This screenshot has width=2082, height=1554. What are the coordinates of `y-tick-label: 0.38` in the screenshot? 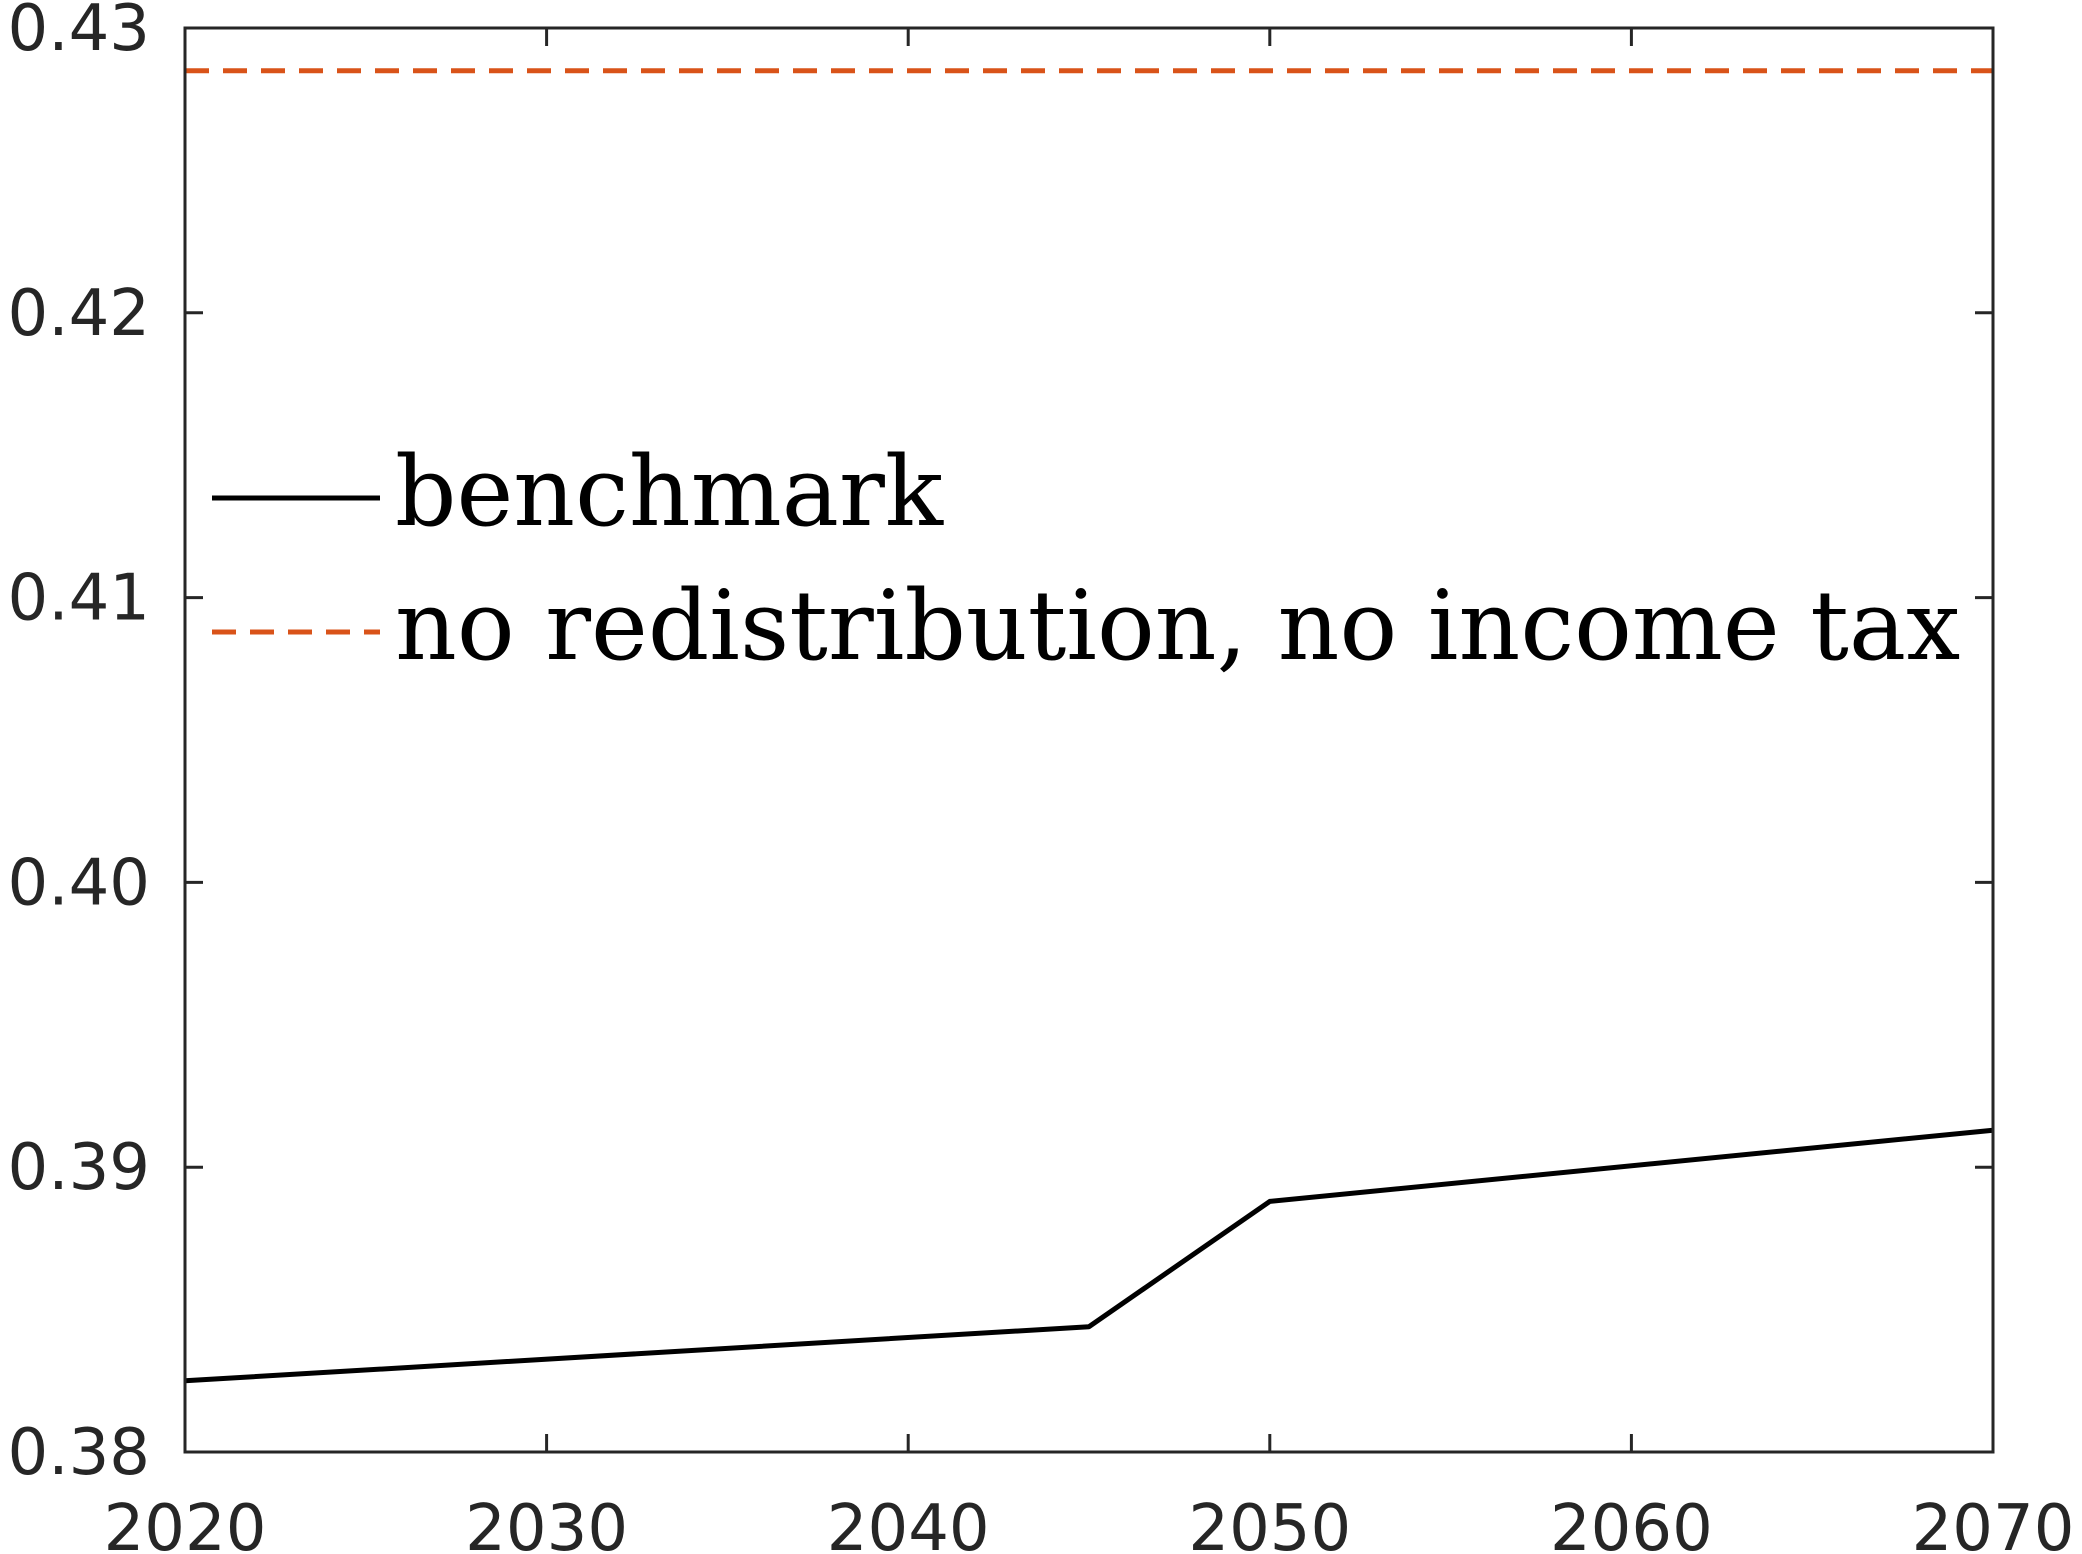 It's located at (79, 1453).